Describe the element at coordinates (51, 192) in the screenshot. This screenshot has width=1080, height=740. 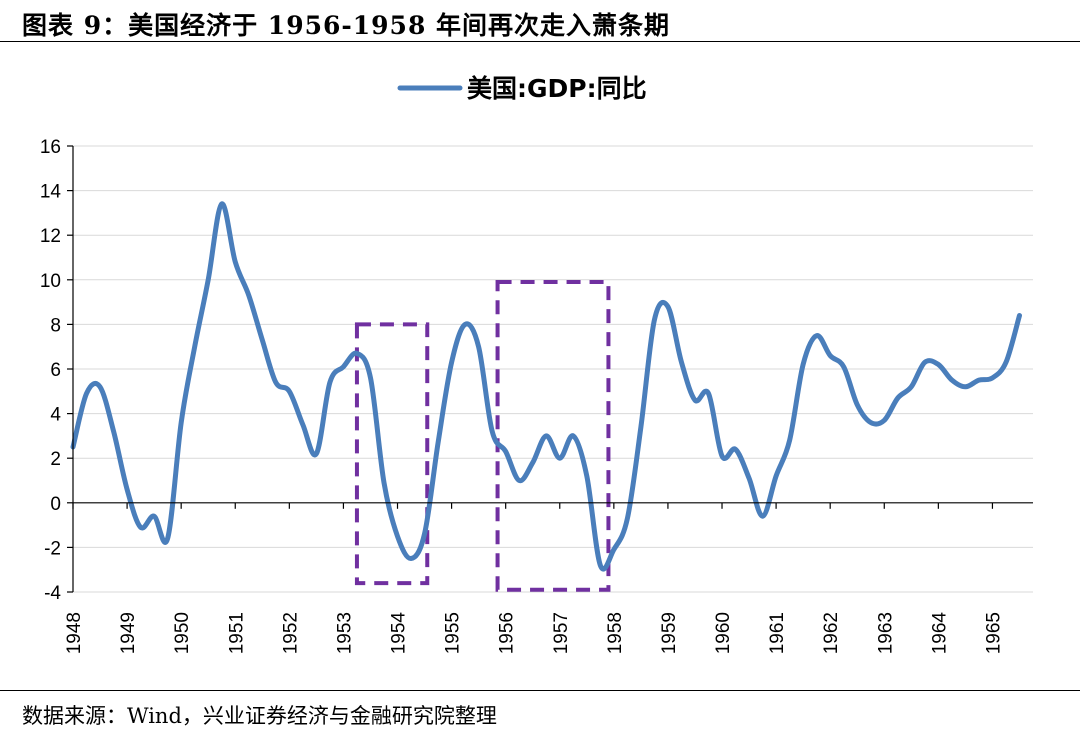
I see `y-tick-label: 14` at that location.